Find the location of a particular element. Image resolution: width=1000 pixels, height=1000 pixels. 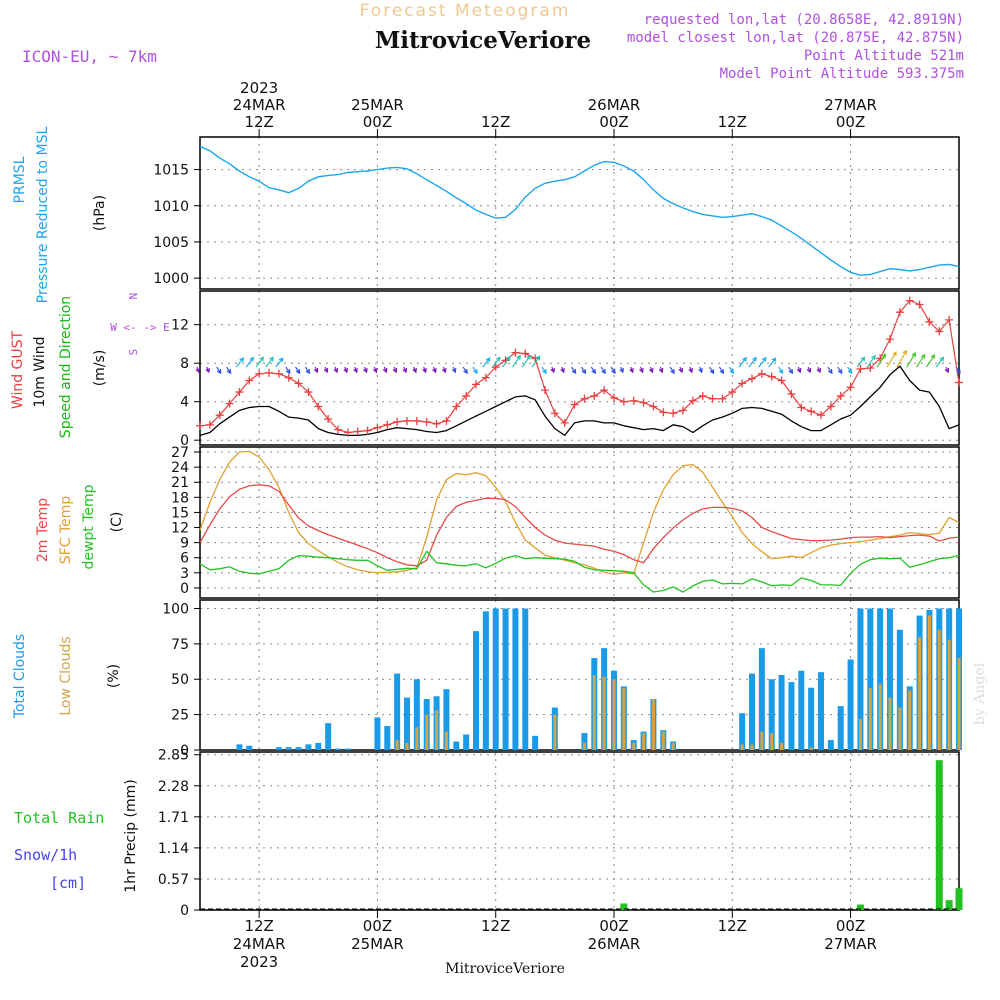

dewpt-line is located at coordinates (579, 571).